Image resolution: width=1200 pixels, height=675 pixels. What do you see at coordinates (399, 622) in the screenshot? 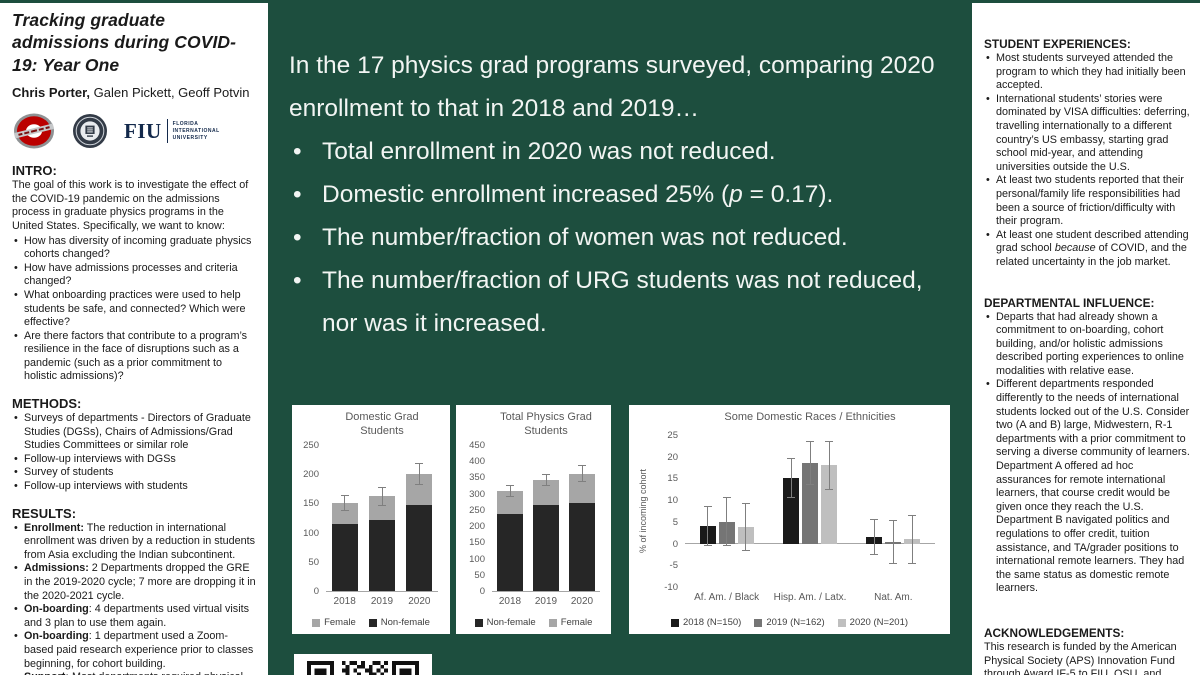
I see `legend-item: Non-female` at bounding box center [399, 622].